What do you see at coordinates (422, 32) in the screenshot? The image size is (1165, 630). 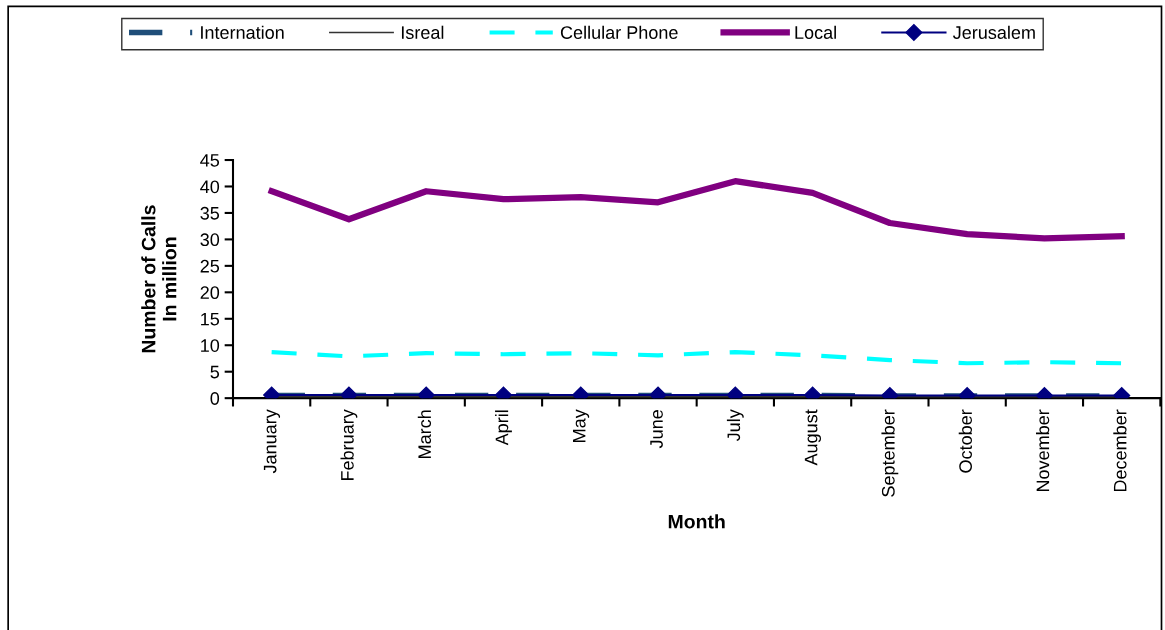 I see `legend-label: Isreal` at bounding box center [422, 32].